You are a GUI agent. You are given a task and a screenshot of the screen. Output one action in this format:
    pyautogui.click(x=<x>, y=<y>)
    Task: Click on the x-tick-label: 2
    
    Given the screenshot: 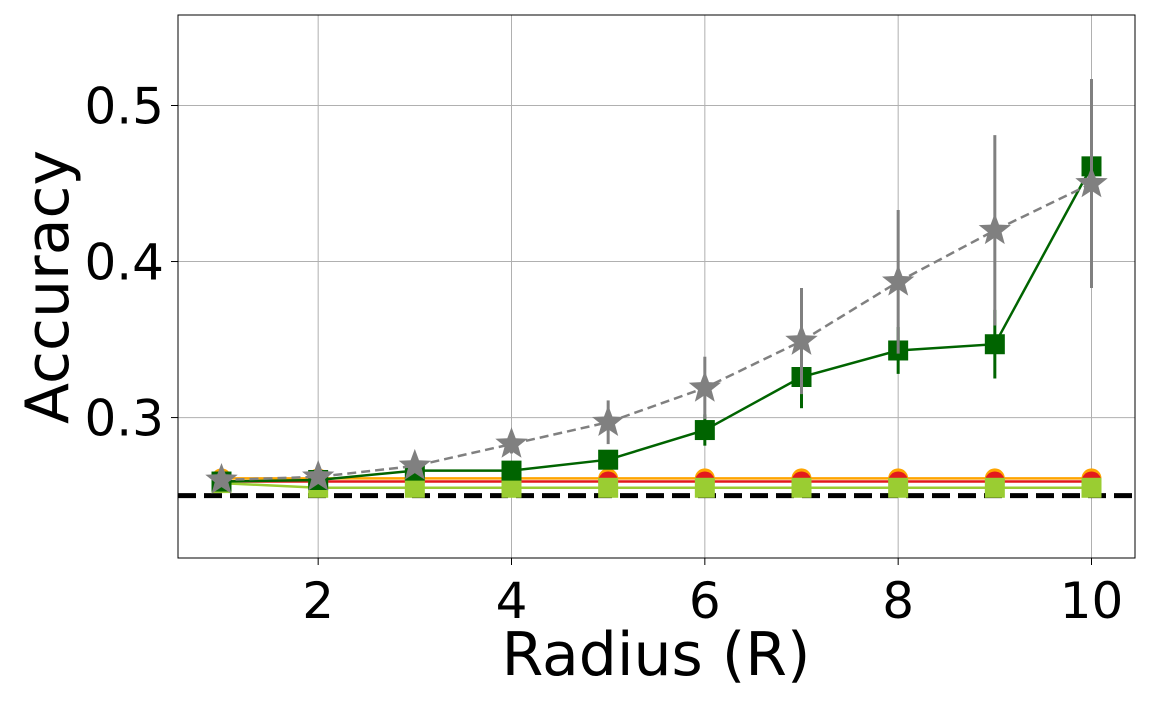 What is the action you would take?
    pyautogui.click(x=318, y=601)
    